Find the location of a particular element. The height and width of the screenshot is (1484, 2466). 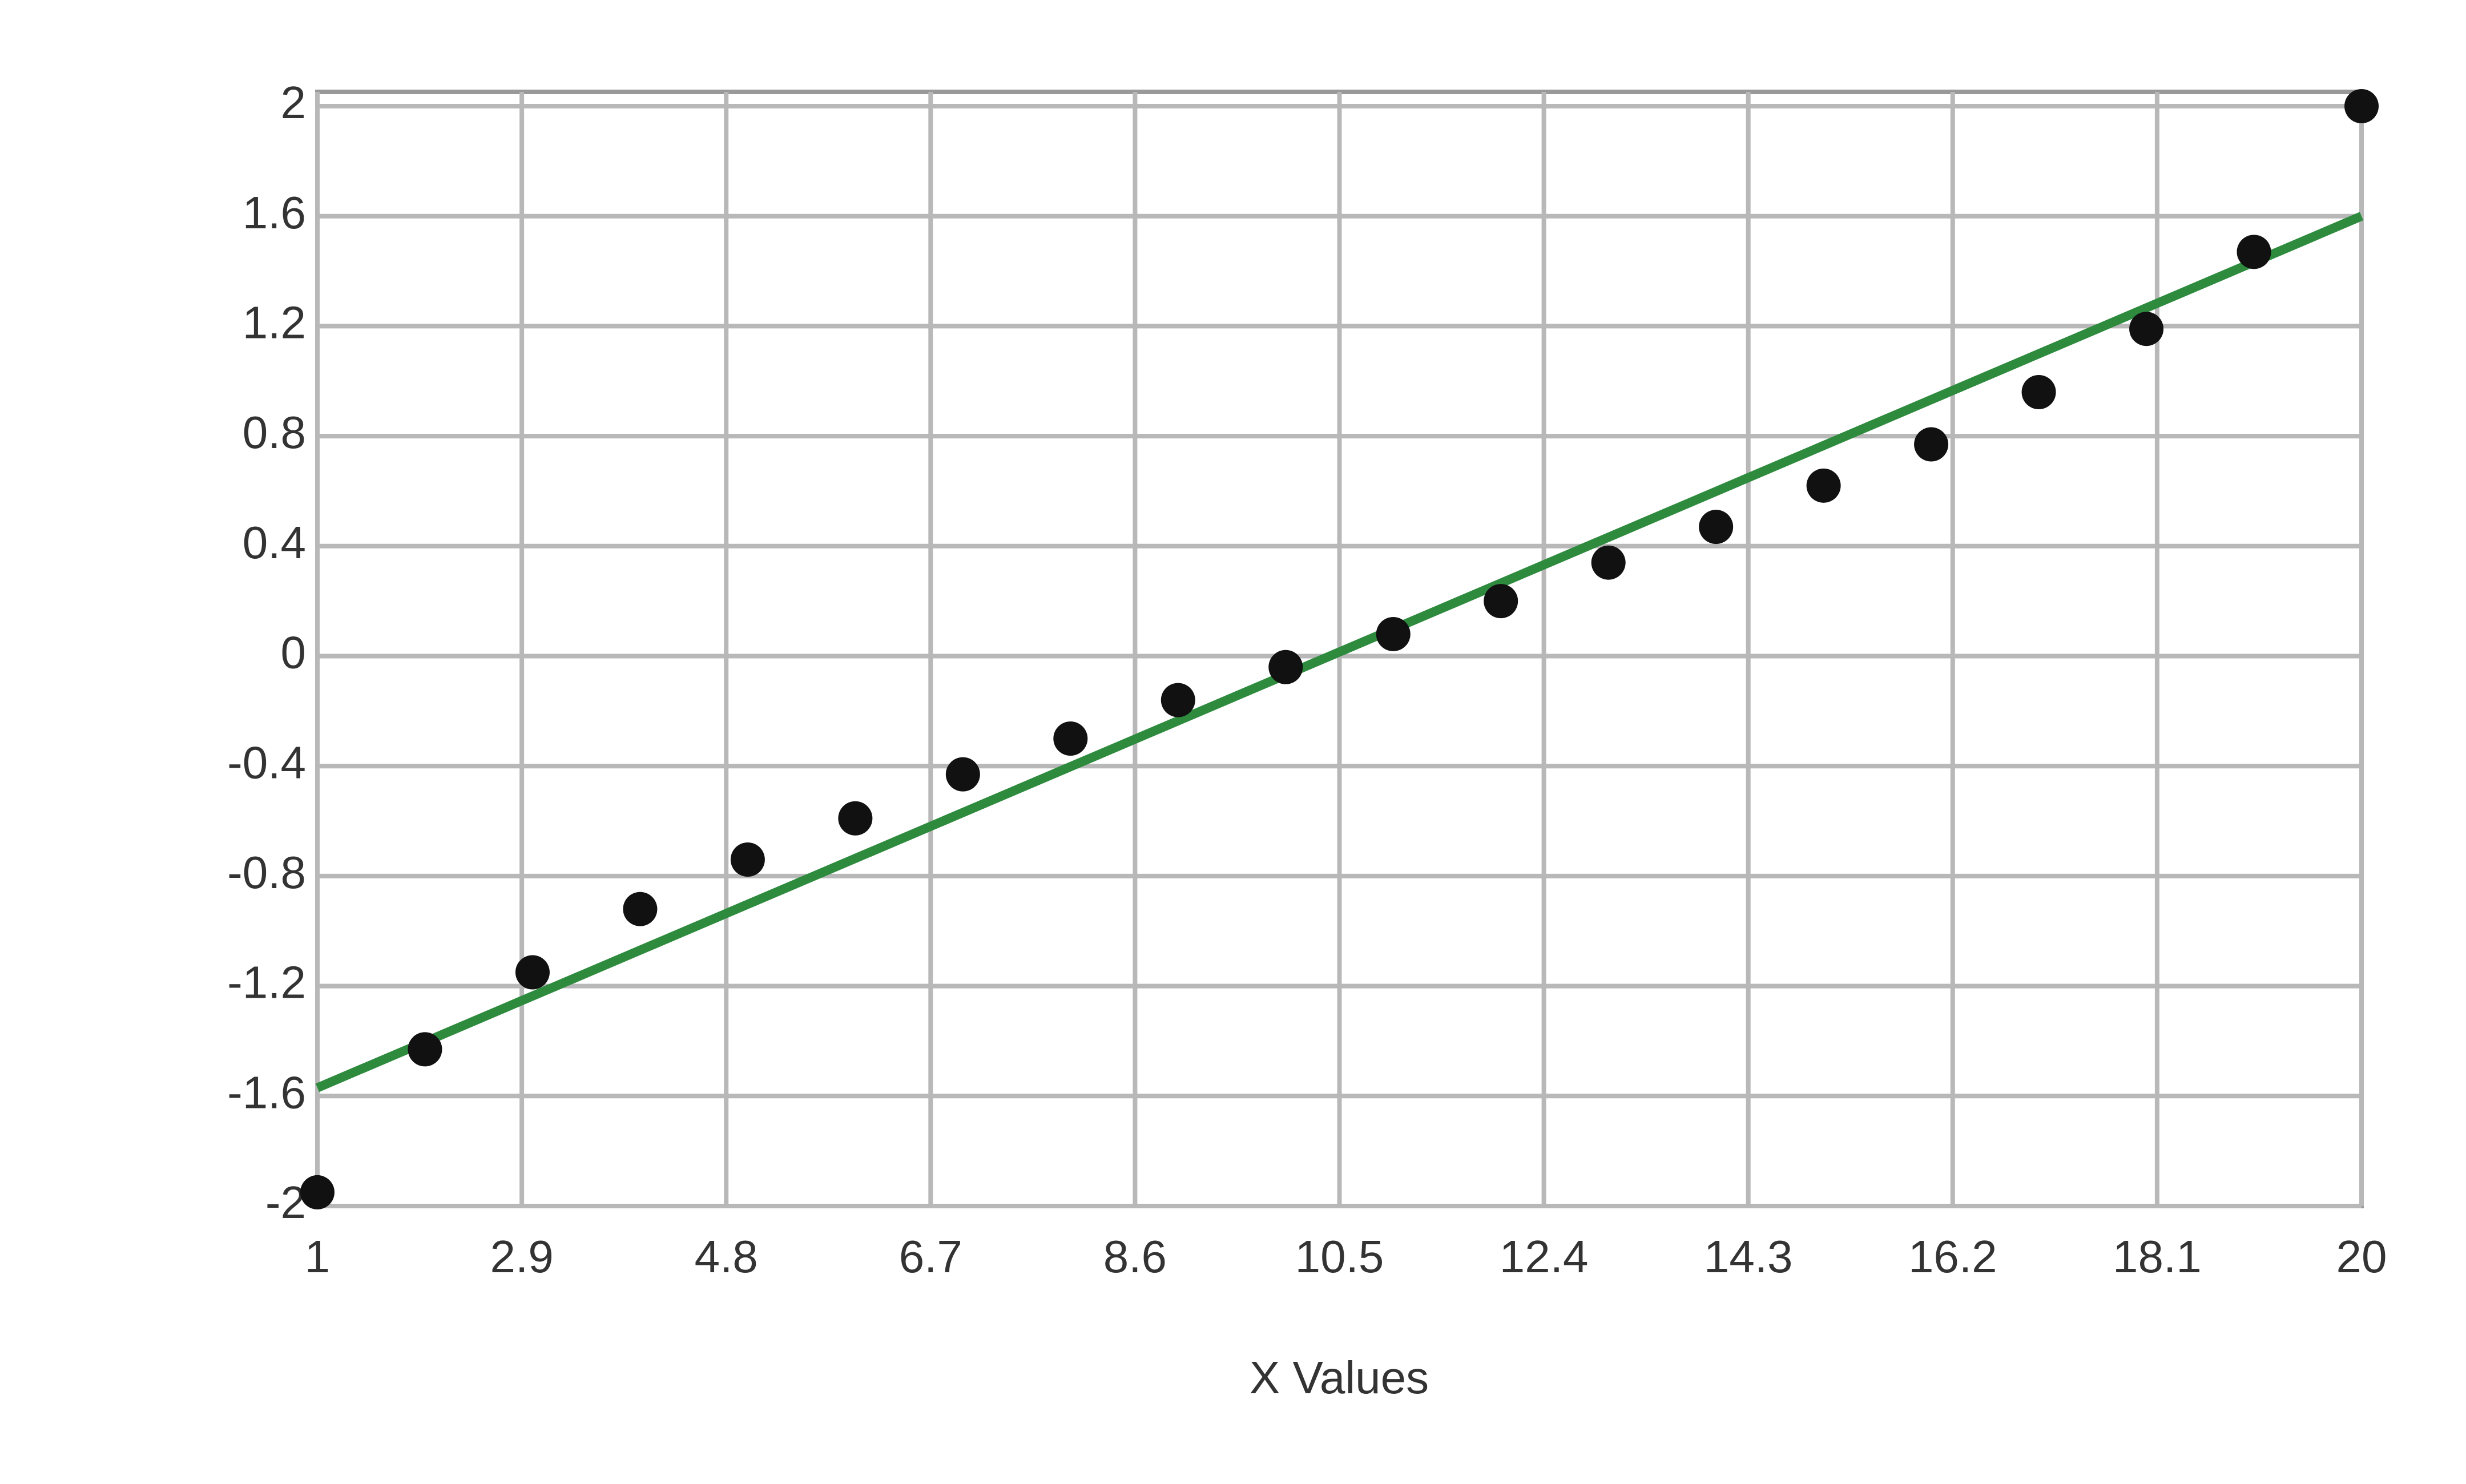

x-tick-label: 6.7 is located at coordinates (930, 1256).